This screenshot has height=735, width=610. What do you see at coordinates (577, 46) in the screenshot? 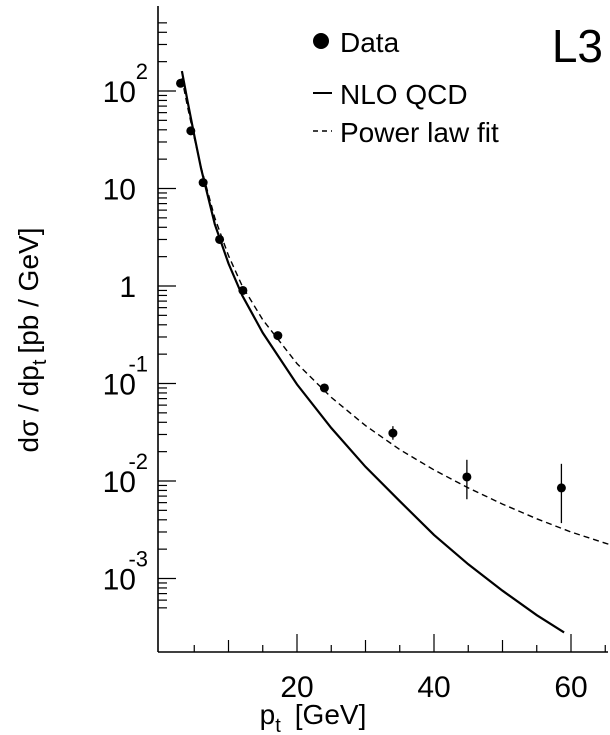
I see `experiment-label: L3` at bounding box center [577, 46].